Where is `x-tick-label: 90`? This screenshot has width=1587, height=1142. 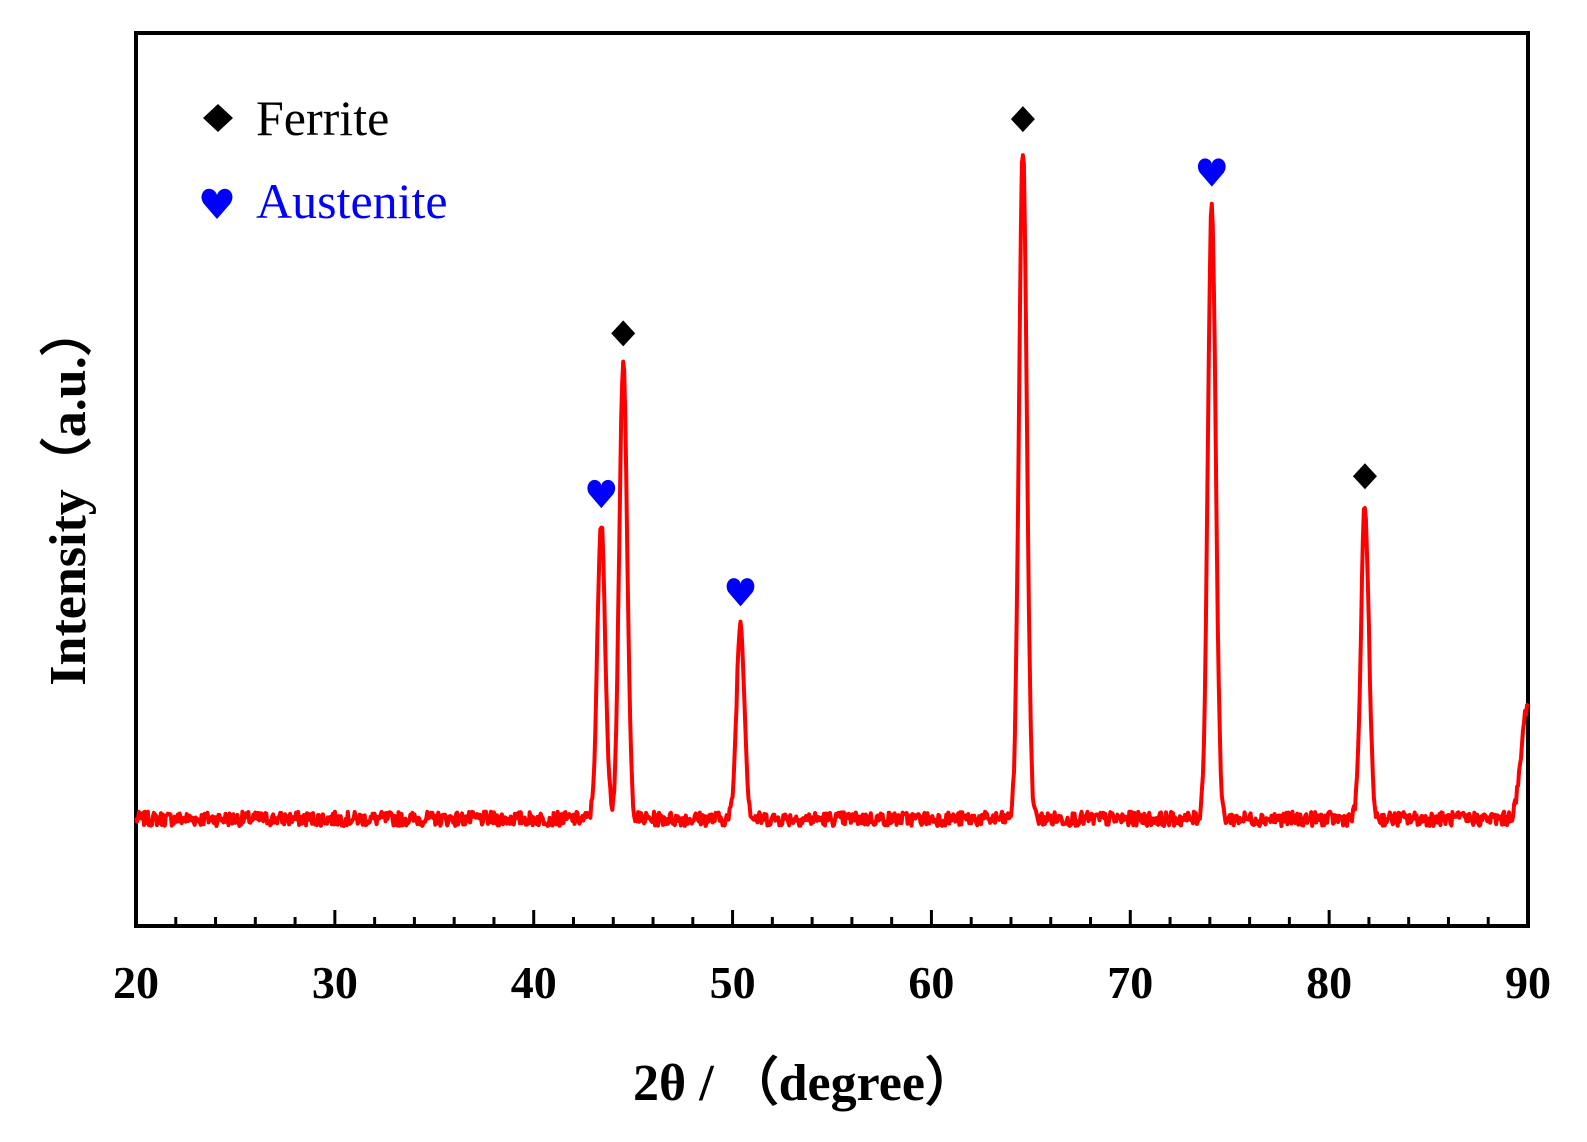
x-tick-label: 90 is located at coordinates (1528, 982).